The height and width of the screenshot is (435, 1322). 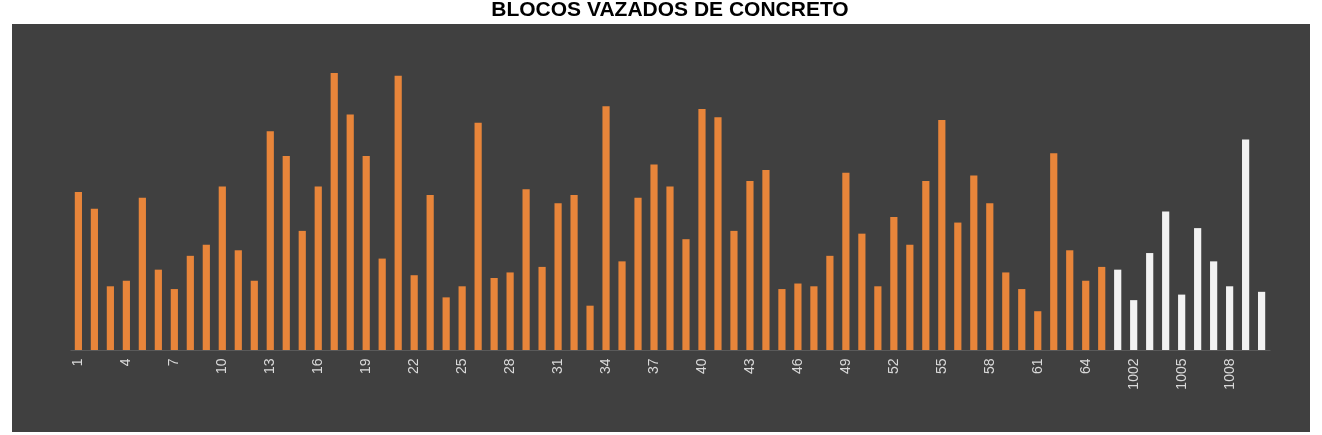 I want to click on x-tick-label: 64, so click(x=1084, y=366).